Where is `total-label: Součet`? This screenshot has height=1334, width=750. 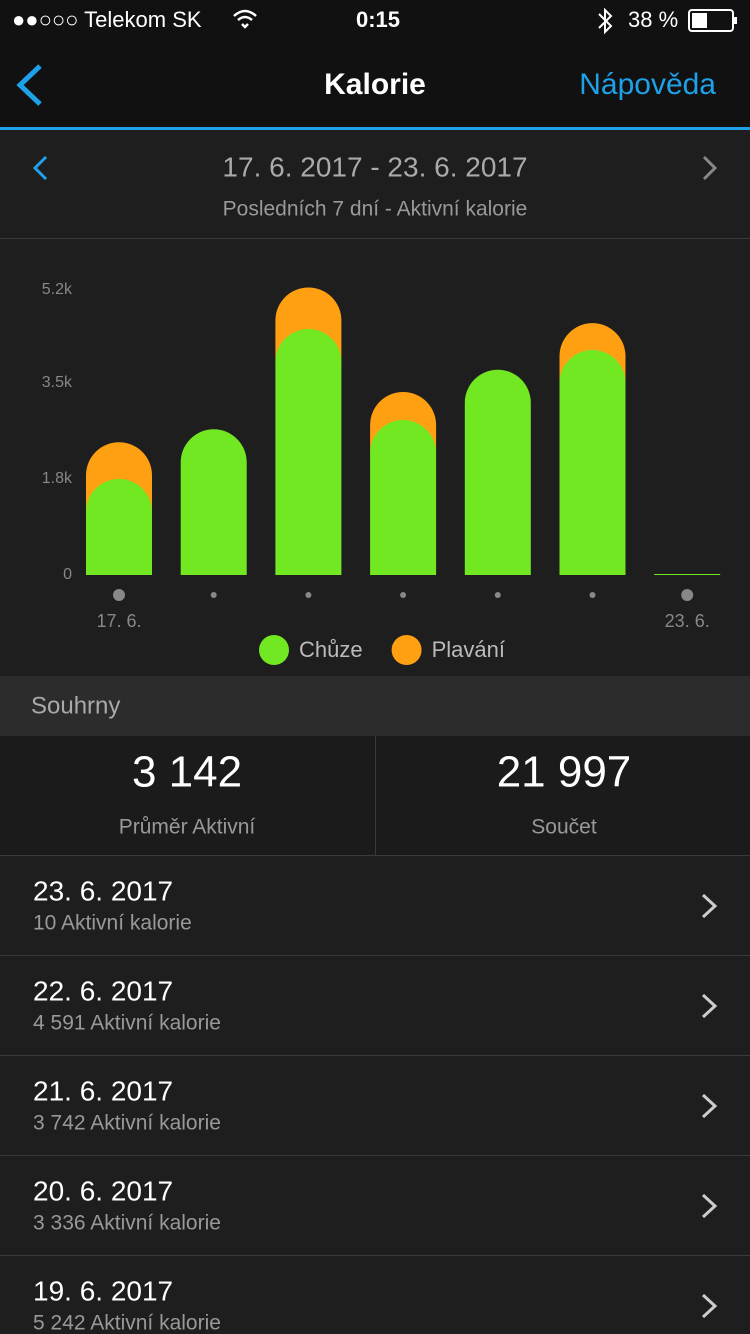
total-label: Součet is located at coordinates (564, 827).